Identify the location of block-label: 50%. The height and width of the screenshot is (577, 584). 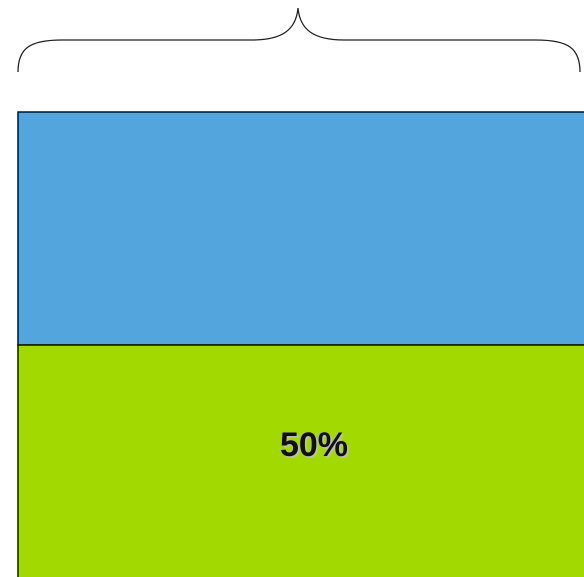
(314, 445).